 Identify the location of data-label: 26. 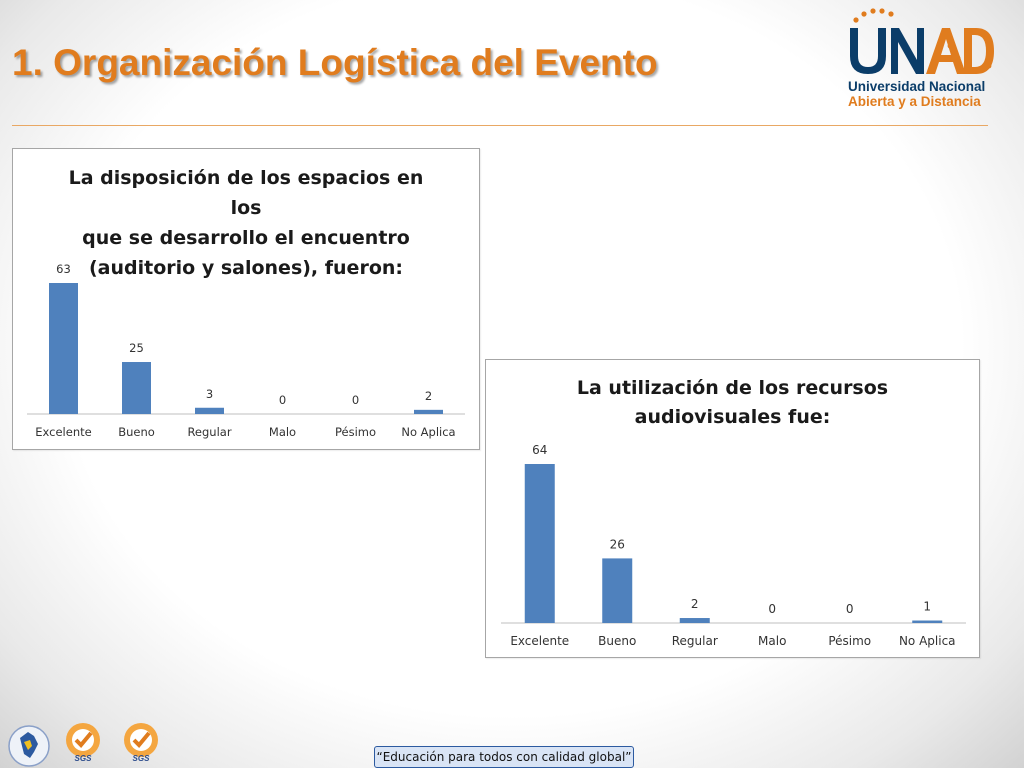
(617, 544).